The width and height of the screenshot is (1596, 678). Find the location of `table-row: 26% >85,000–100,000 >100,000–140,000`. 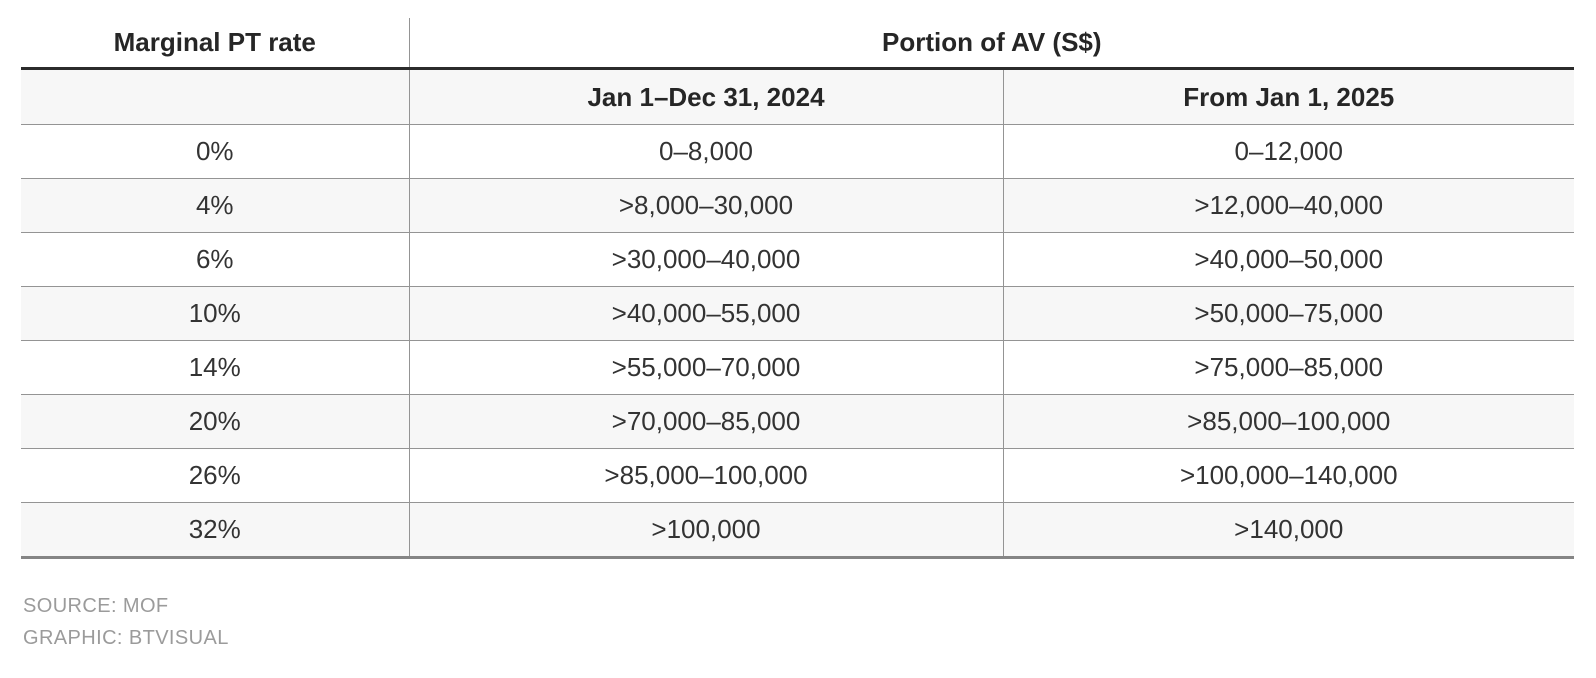

table-row: 26% >85,000–100,000 >100,000–140,000 is located at coordinates (798, 475).